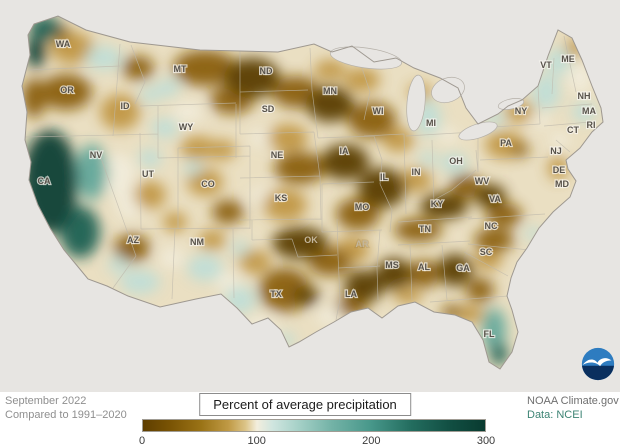  I want to click on colorbar-title: Percent of average precipitation, so click(305, 404).